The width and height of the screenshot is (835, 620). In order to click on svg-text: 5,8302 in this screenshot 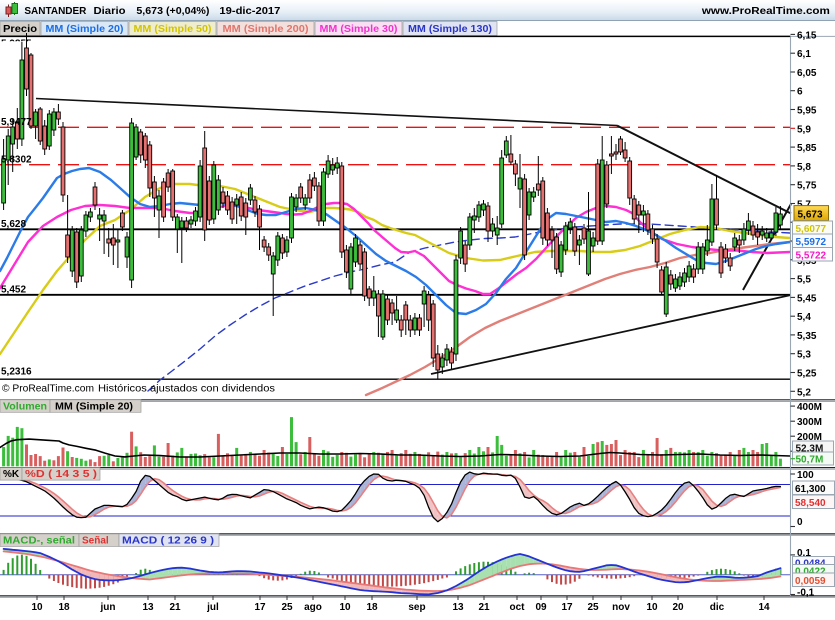, I will do `click(16, 160)`.